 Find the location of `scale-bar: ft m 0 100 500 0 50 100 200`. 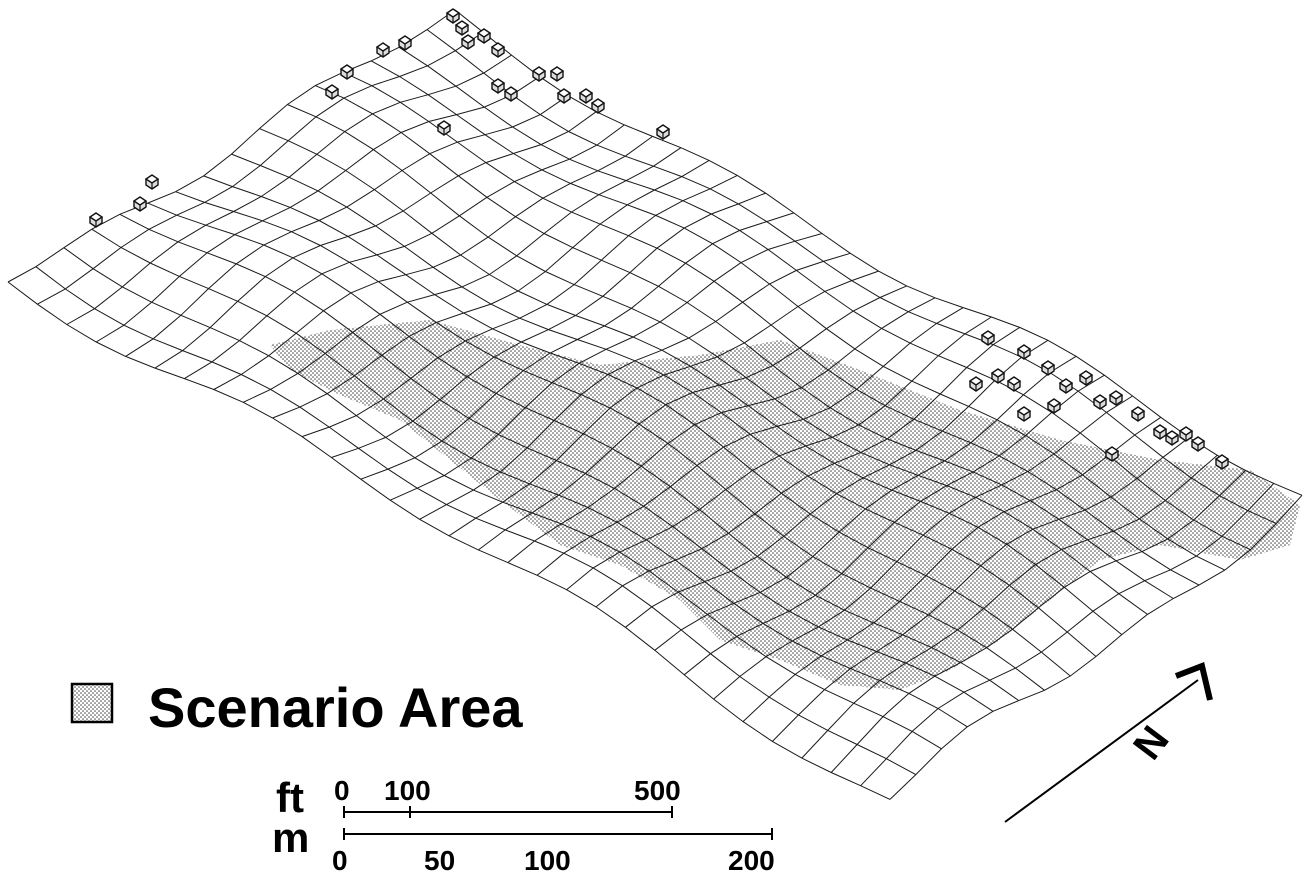

scale-bar: ft m 0 100 500 0 50 100 200 is located at coordinates (523, 825).